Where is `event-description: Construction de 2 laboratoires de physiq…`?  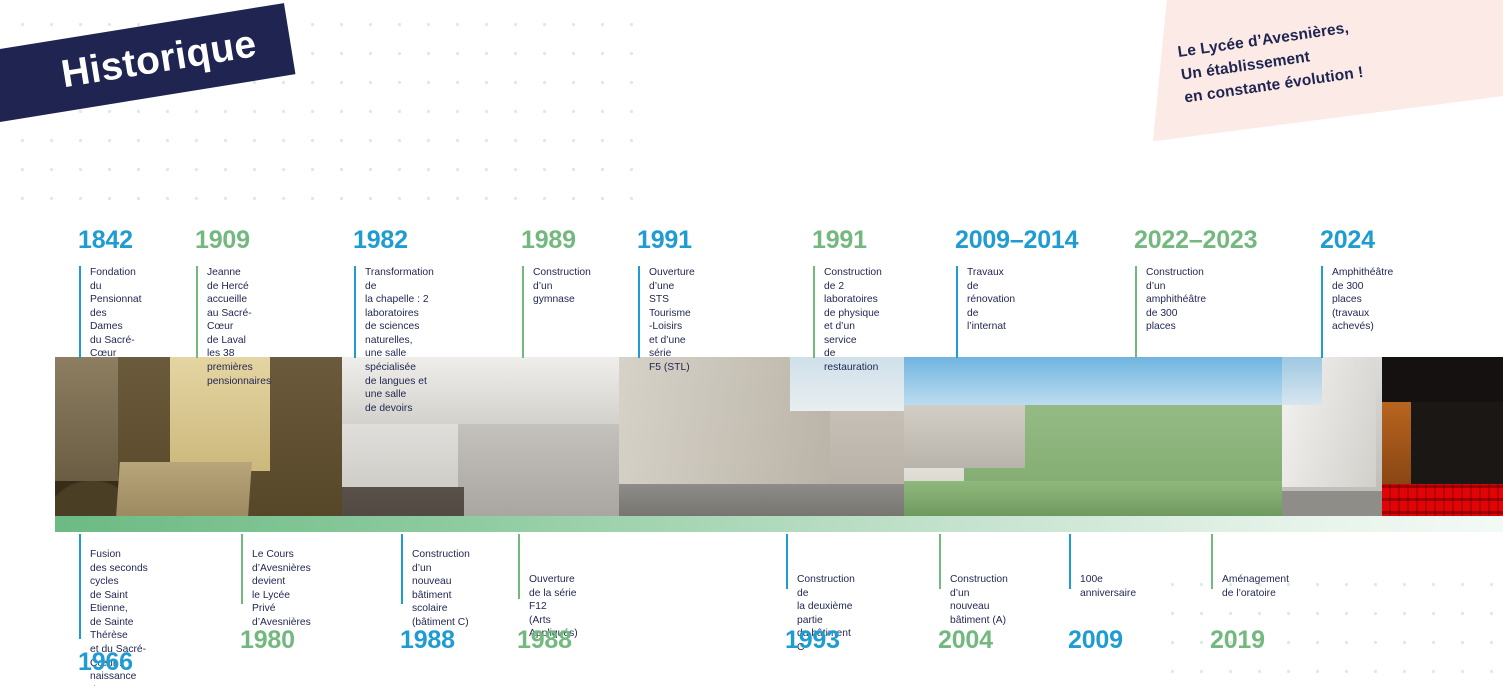
event-description: Construction de 2 laboratoires de physiq… is located at coordinates (853, 320).